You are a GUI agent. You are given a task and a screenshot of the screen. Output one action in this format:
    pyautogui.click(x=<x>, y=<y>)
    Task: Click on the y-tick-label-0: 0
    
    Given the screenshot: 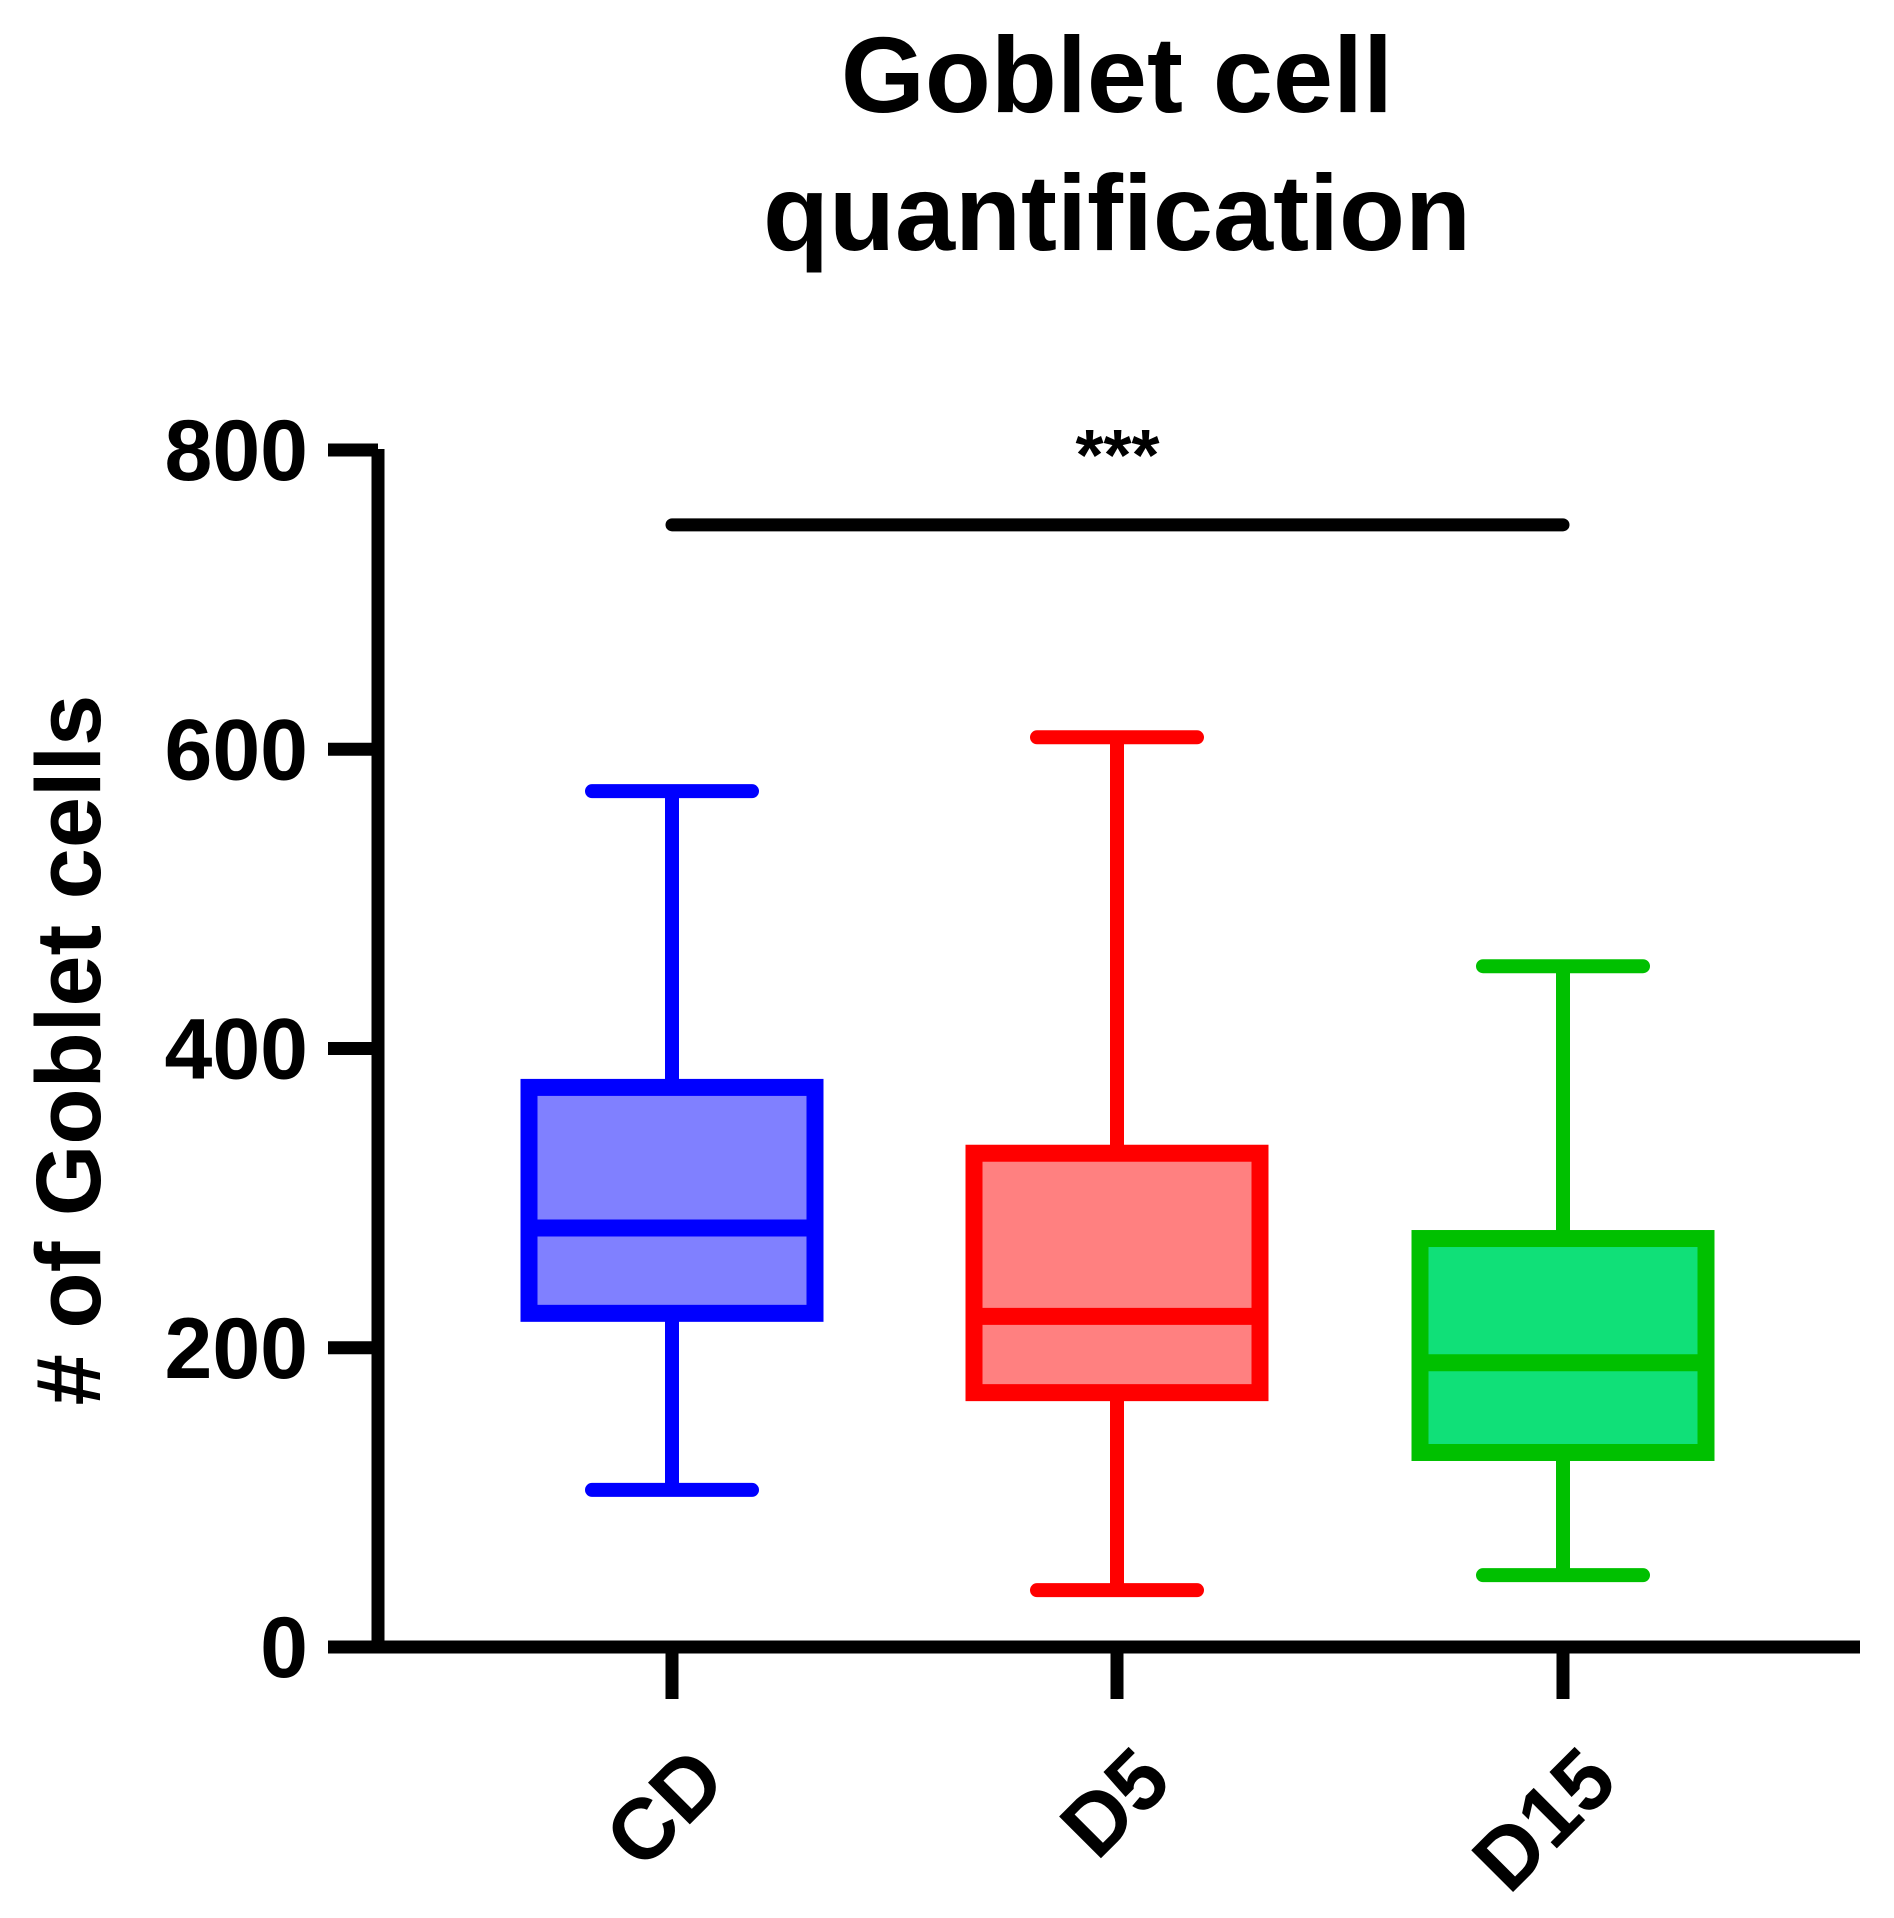 What is the action you would take?
    pyautogui.click(x=284, y=1648)
    